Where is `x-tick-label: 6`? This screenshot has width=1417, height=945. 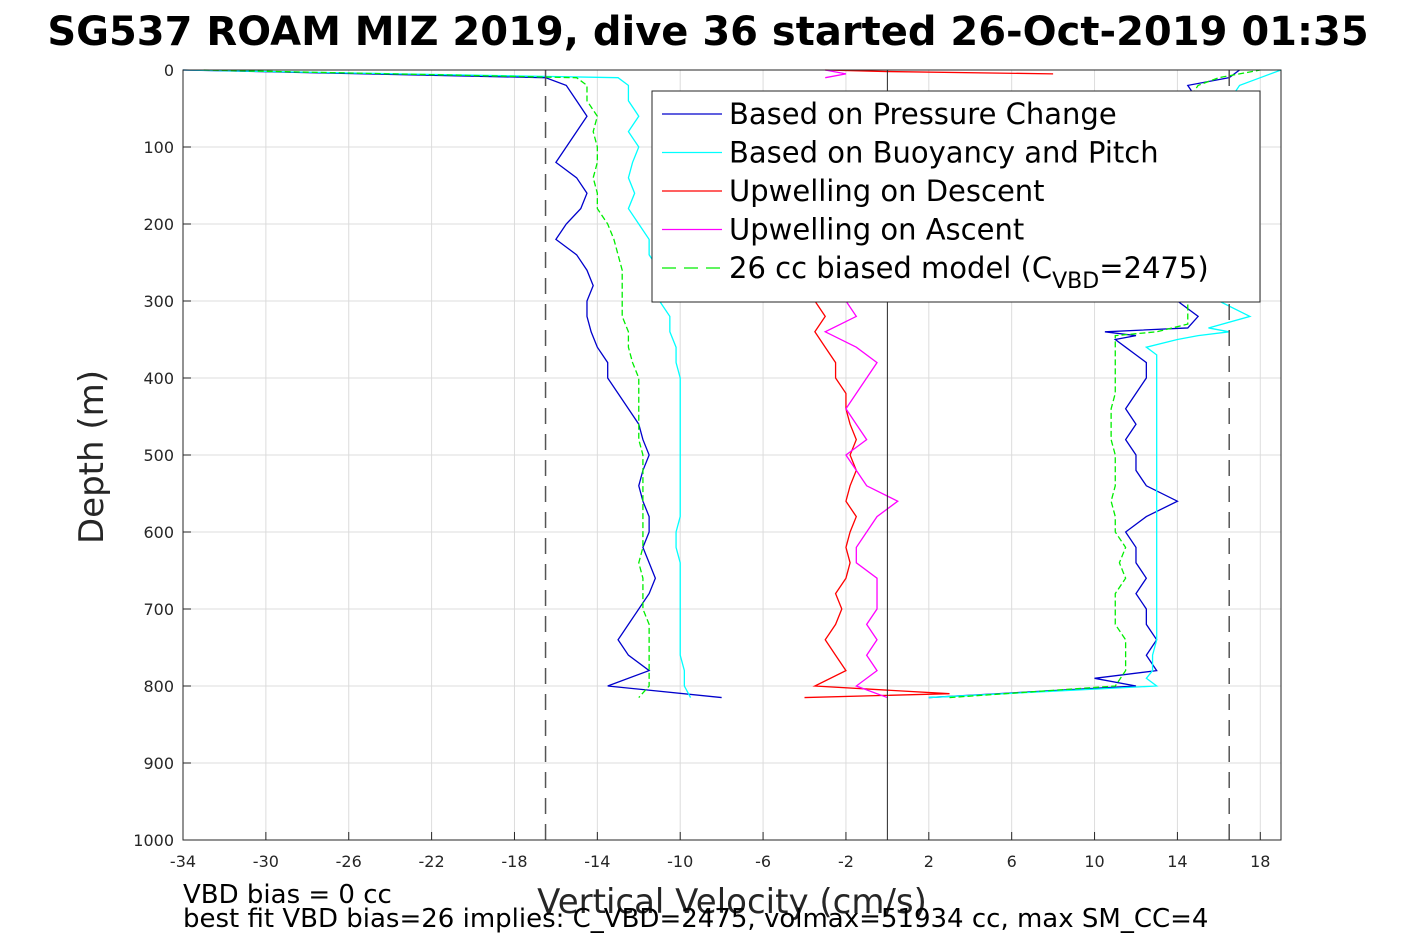
x-tick-label: 6 is located at coordinates (1012, 861).